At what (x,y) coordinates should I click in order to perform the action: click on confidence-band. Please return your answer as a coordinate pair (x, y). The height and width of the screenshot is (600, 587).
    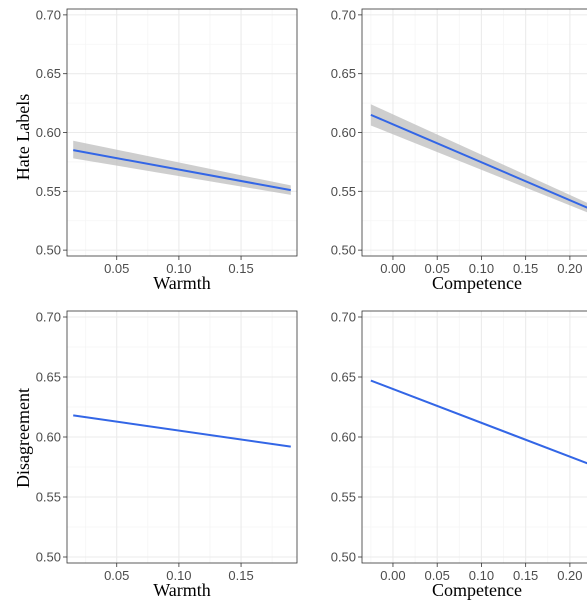
    Looking at the image, I should click on (182, 167).